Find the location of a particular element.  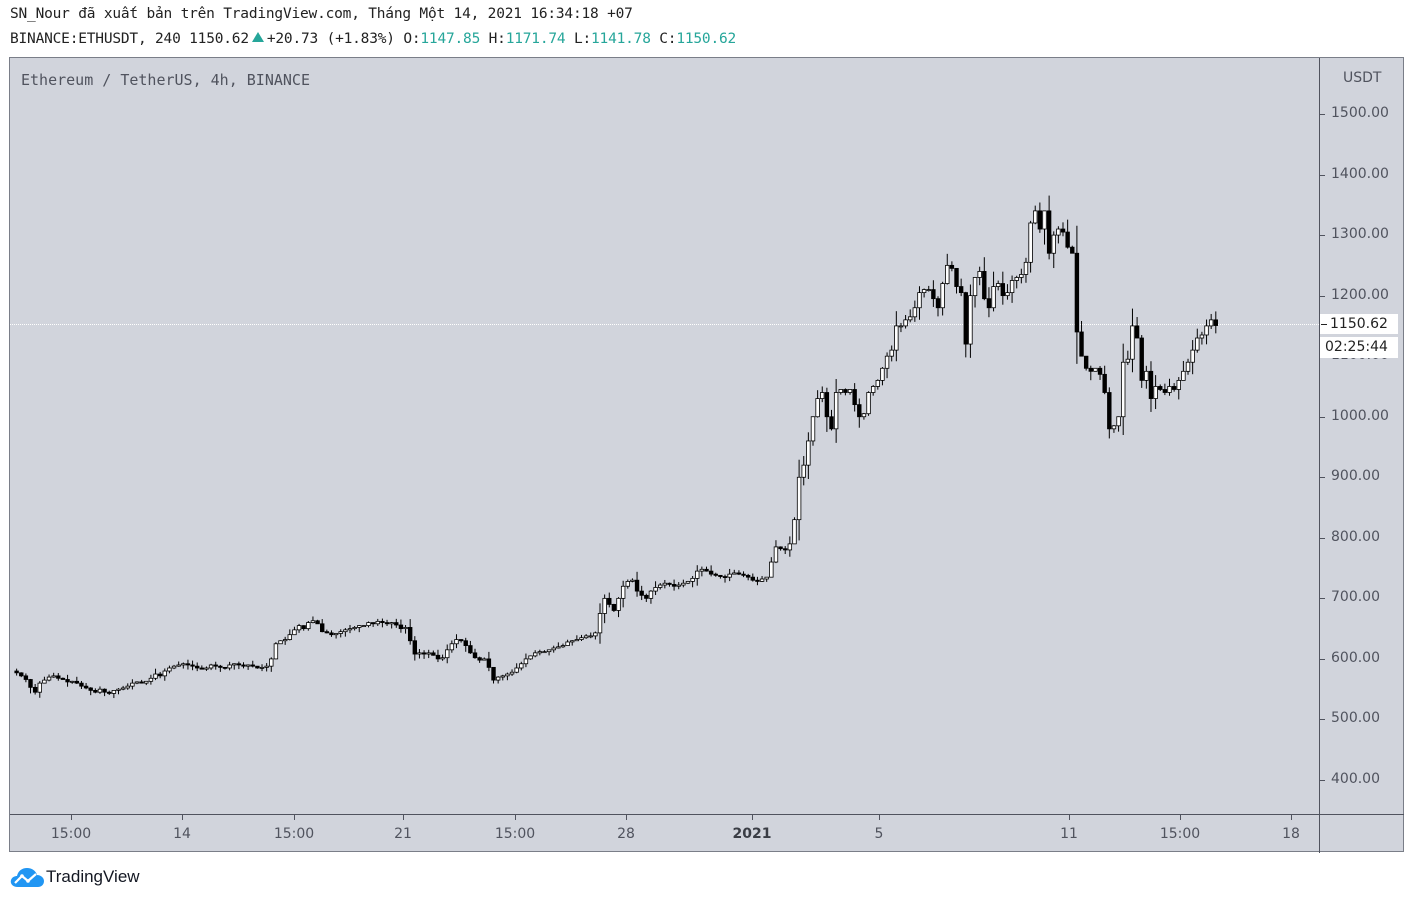

last-price-value: 1150.62 is located at coordinates (219, 39).